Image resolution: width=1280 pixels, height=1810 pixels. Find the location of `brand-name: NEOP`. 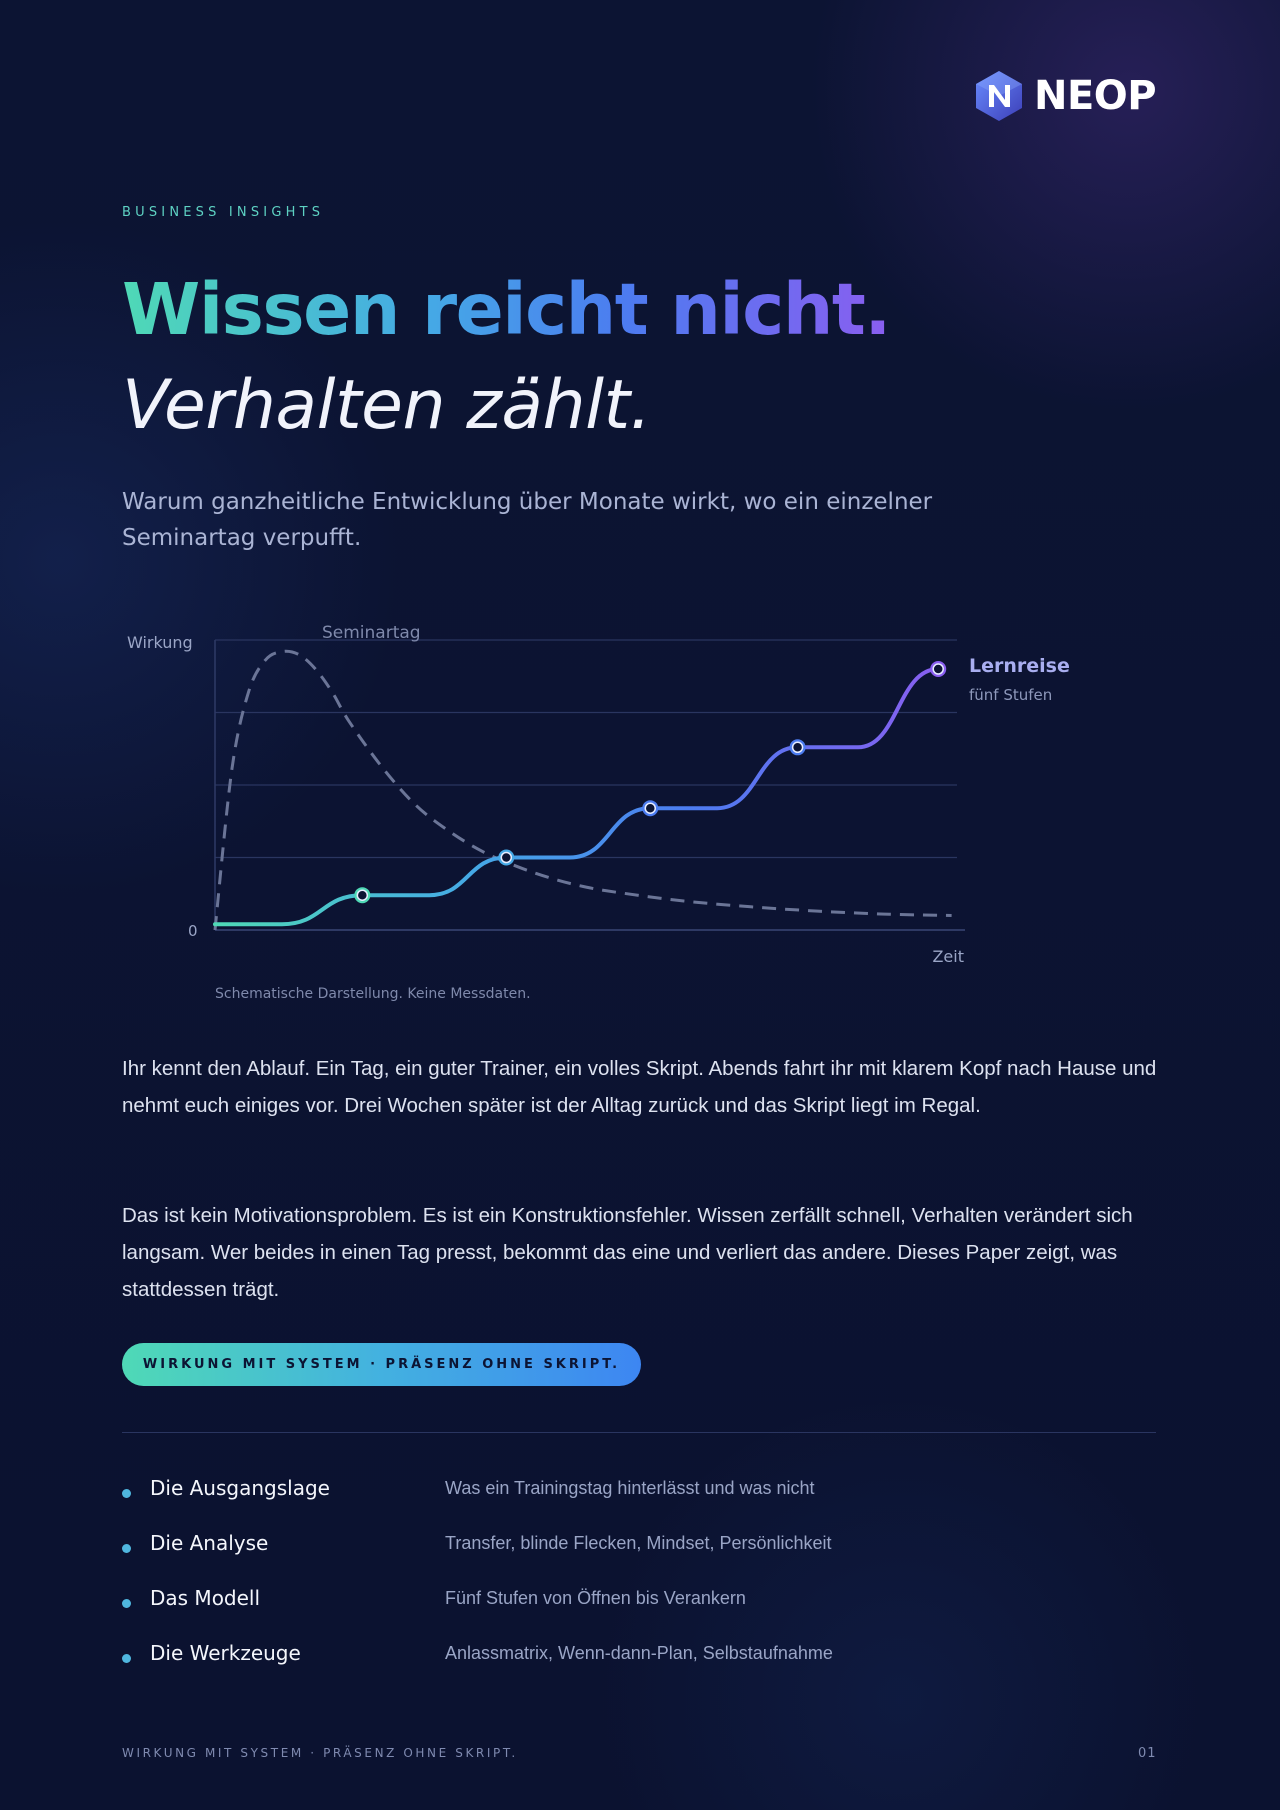

brand-name: NEOP is located at coordinates (1095, 96).